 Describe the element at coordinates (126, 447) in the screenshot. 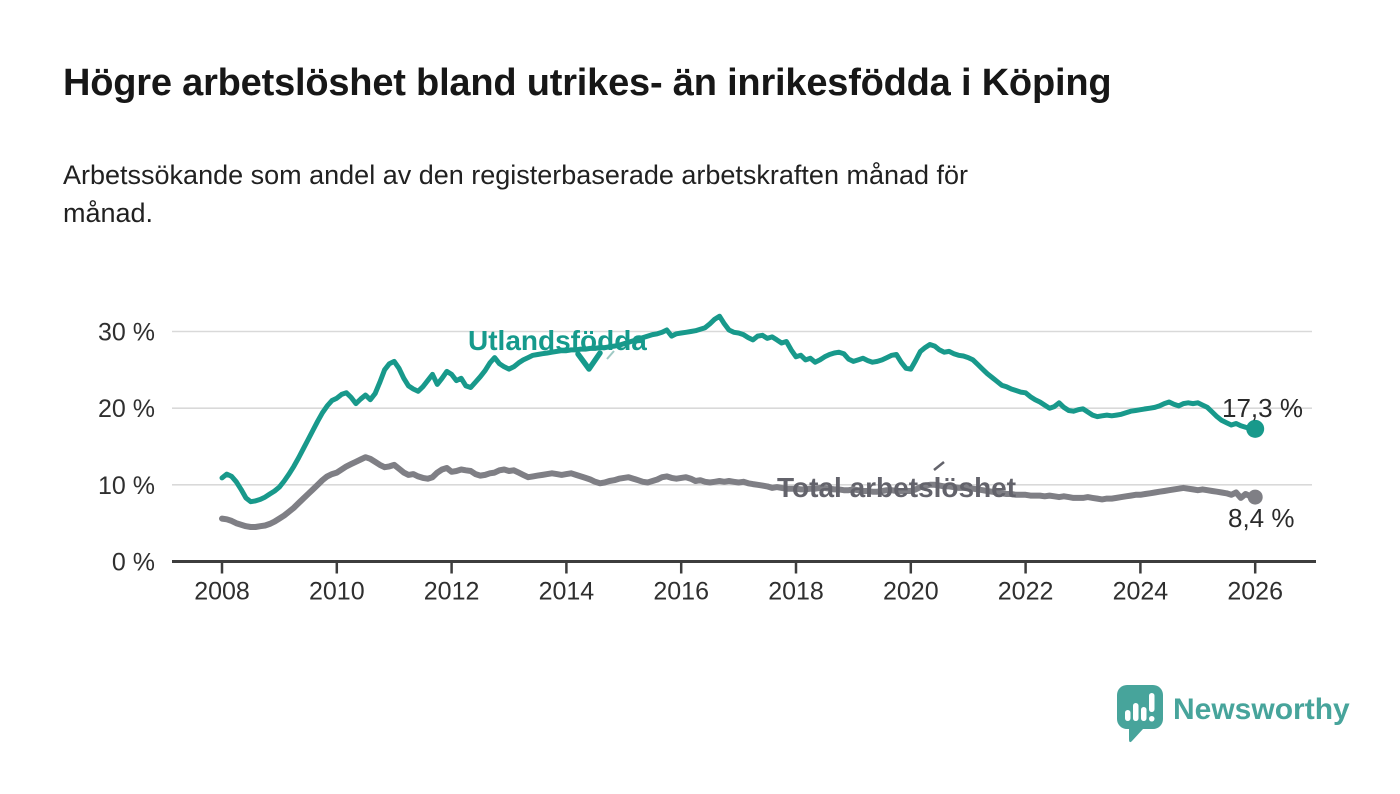

I see `y-axis-labels: 0 % 10 % 20 % 30 %` at that location.